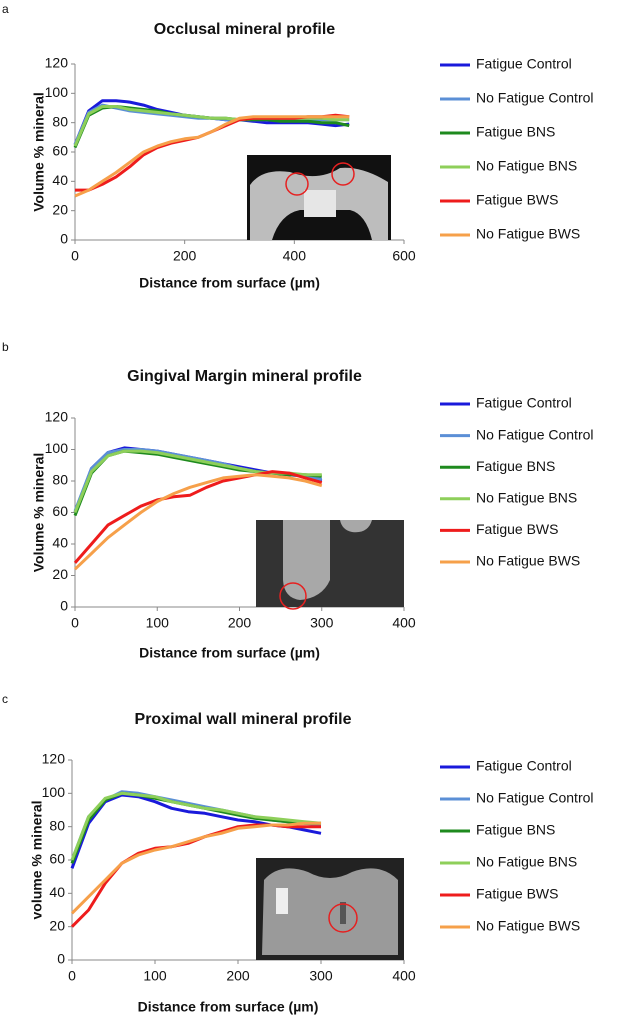  I want to click on chart-title: Gingival Margin mineral profile, so click(244, 376).